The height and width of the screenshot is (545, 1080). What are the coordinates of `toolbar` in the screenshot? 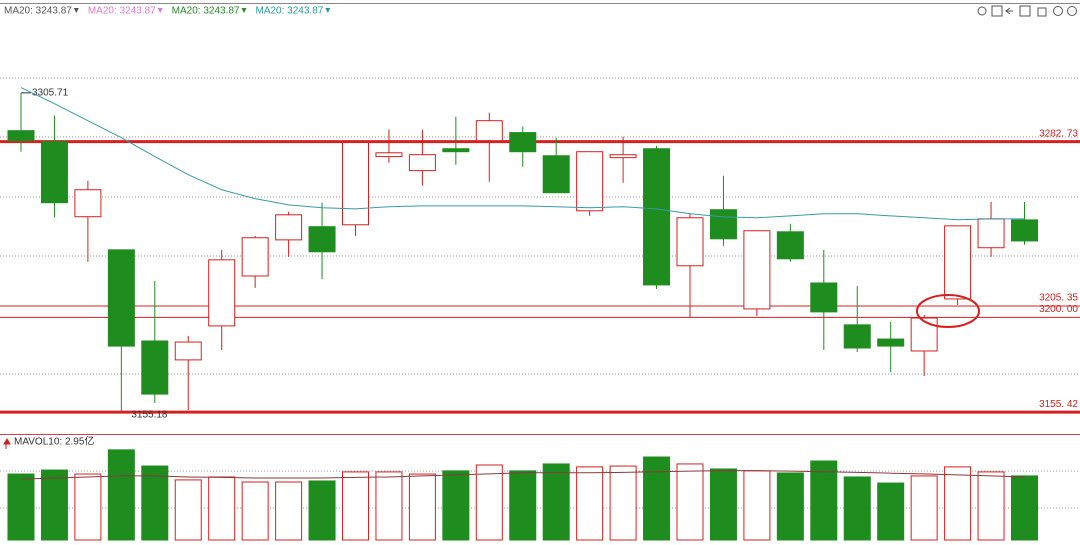 It's located at (1027, 11).